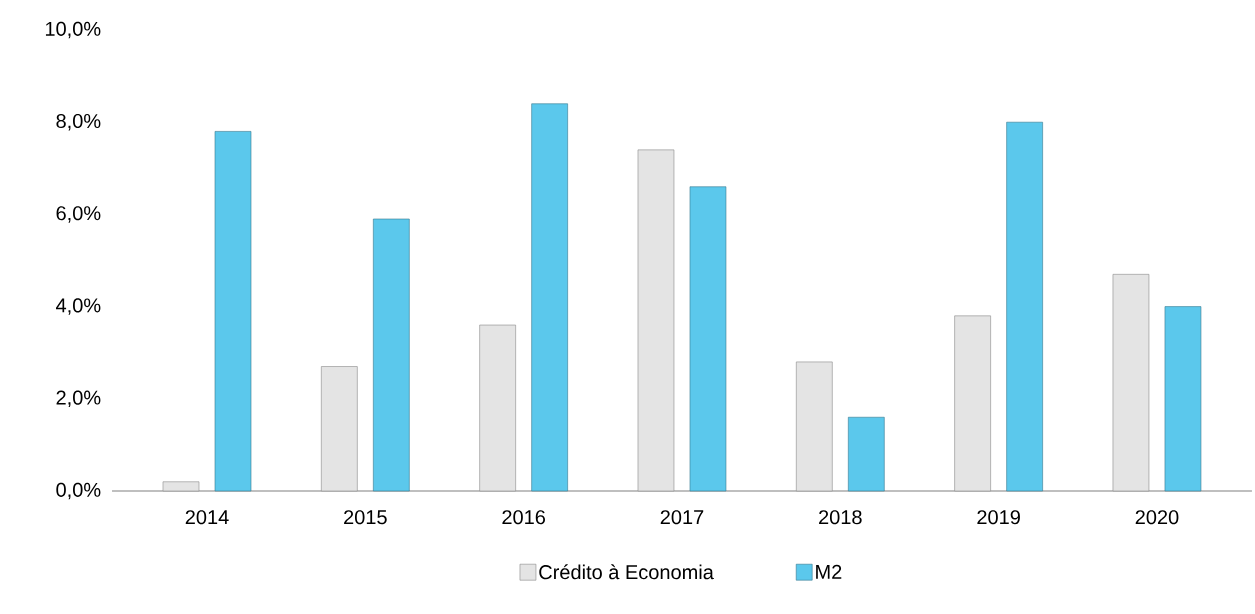 The image size is (1255, 614). I want to click on x-tick-label: 2019, so click(998, 517).